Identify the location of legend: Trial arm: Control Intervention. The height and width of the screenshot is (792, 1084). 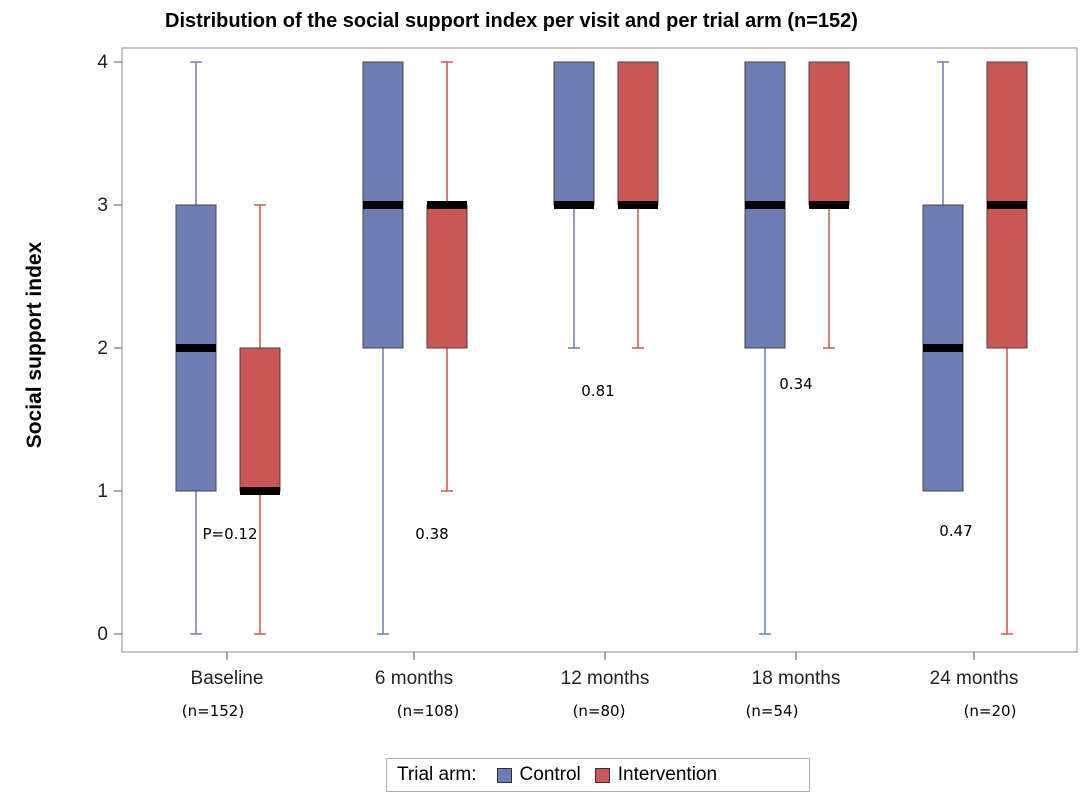
(598, 775).